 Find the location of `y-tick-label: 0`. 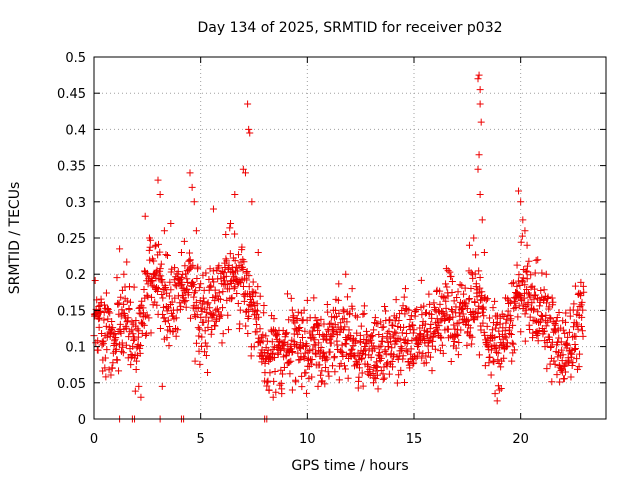

y-tick-label: 0 is located at coordinates (82, 420).